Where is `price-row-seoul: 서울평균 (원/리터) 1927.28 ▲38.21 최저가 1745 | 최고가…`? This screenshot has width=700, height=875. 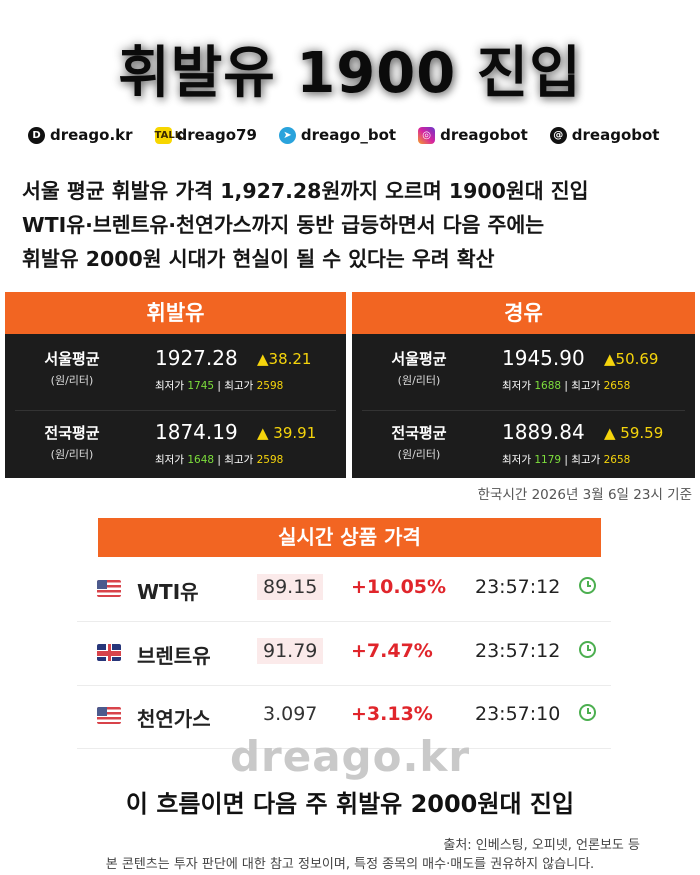 price-row-seoul: 서울평균 (원/리터) 1927.28 ▲38.21 최저가 1745 | 최고가… is located at coordinates (175, 375).